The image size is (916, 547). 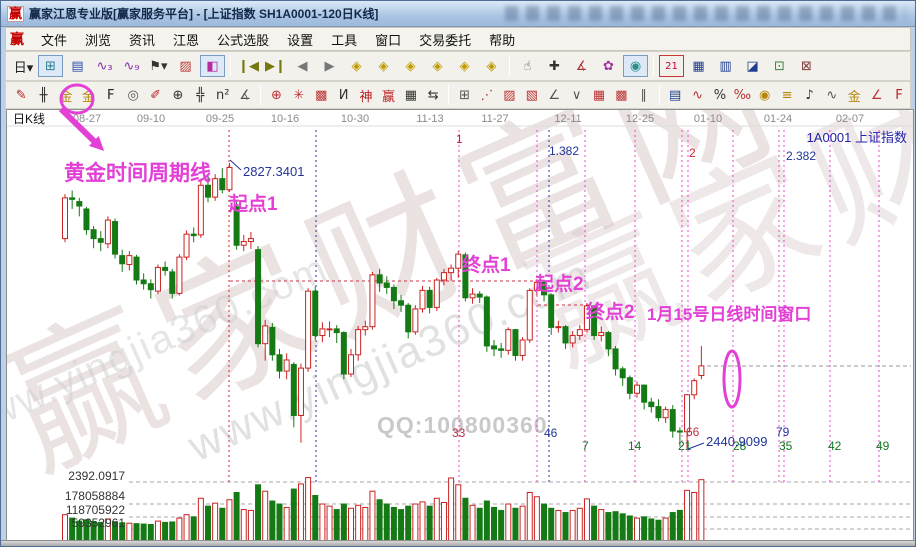 What do you see at coordinates (321, 95) in the screenshot?
I see `price-square-tool-icon: ▩` at bounding box center [321, 95].